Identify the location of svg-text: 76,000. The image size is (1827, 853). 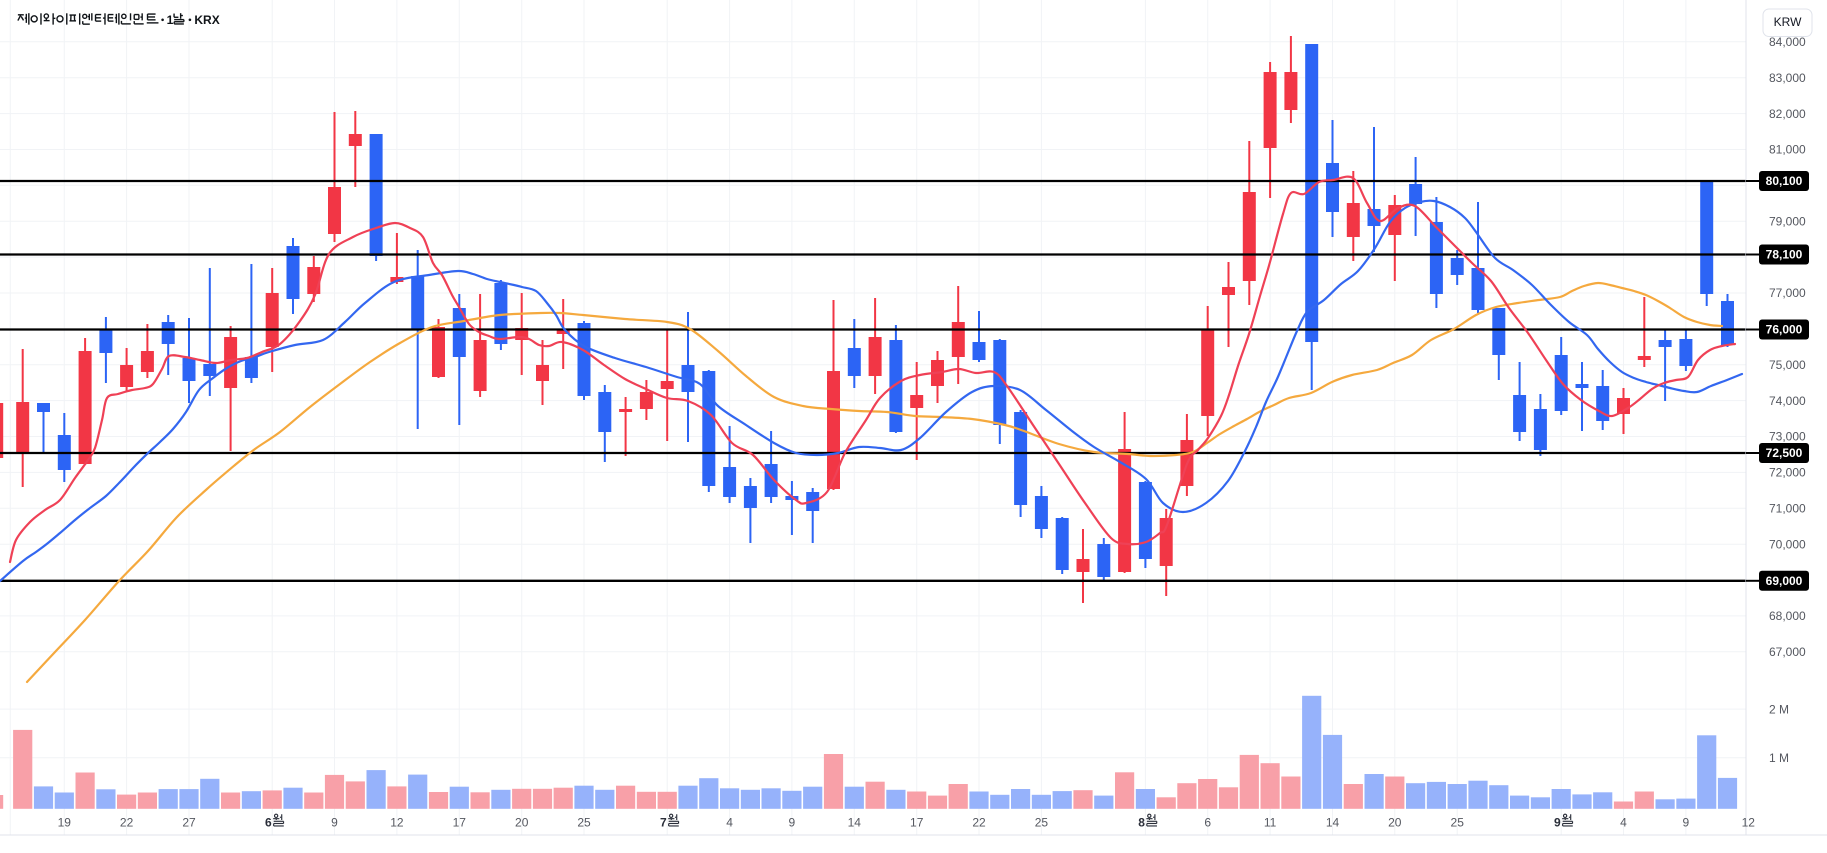
(1784, 330).